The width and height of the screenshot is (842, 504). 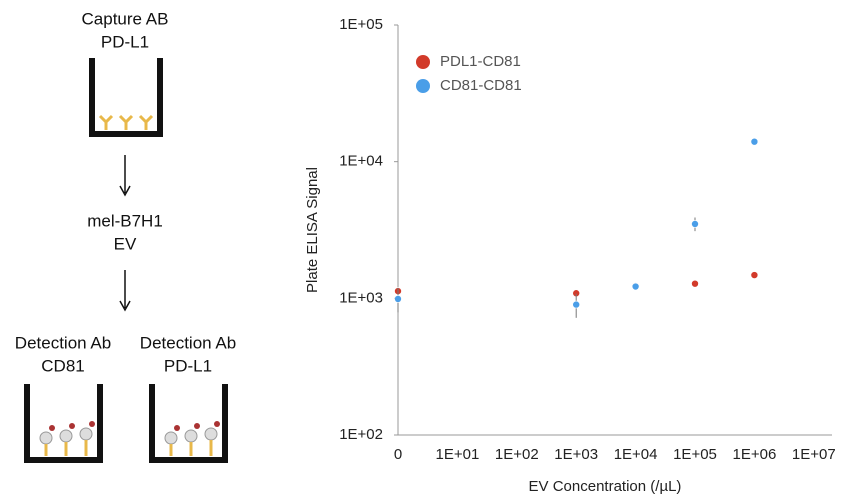 What do you see at coordinates (605, 486) in the screenshot?
I see `x-axis-label: EV Concentration (/µL)` at bounding box center [605, 486].